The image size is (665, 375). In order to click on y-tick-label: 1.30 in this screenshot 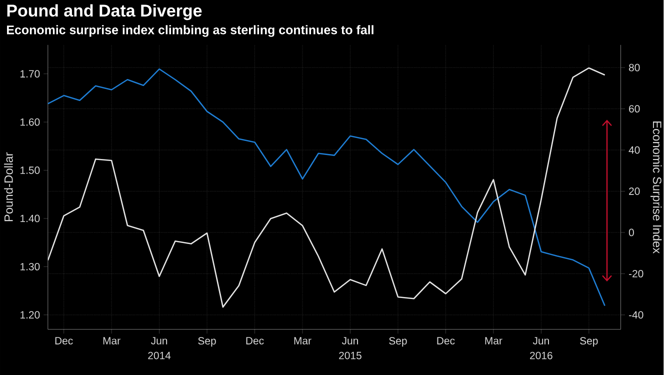, I will do `click(30, 266)`.